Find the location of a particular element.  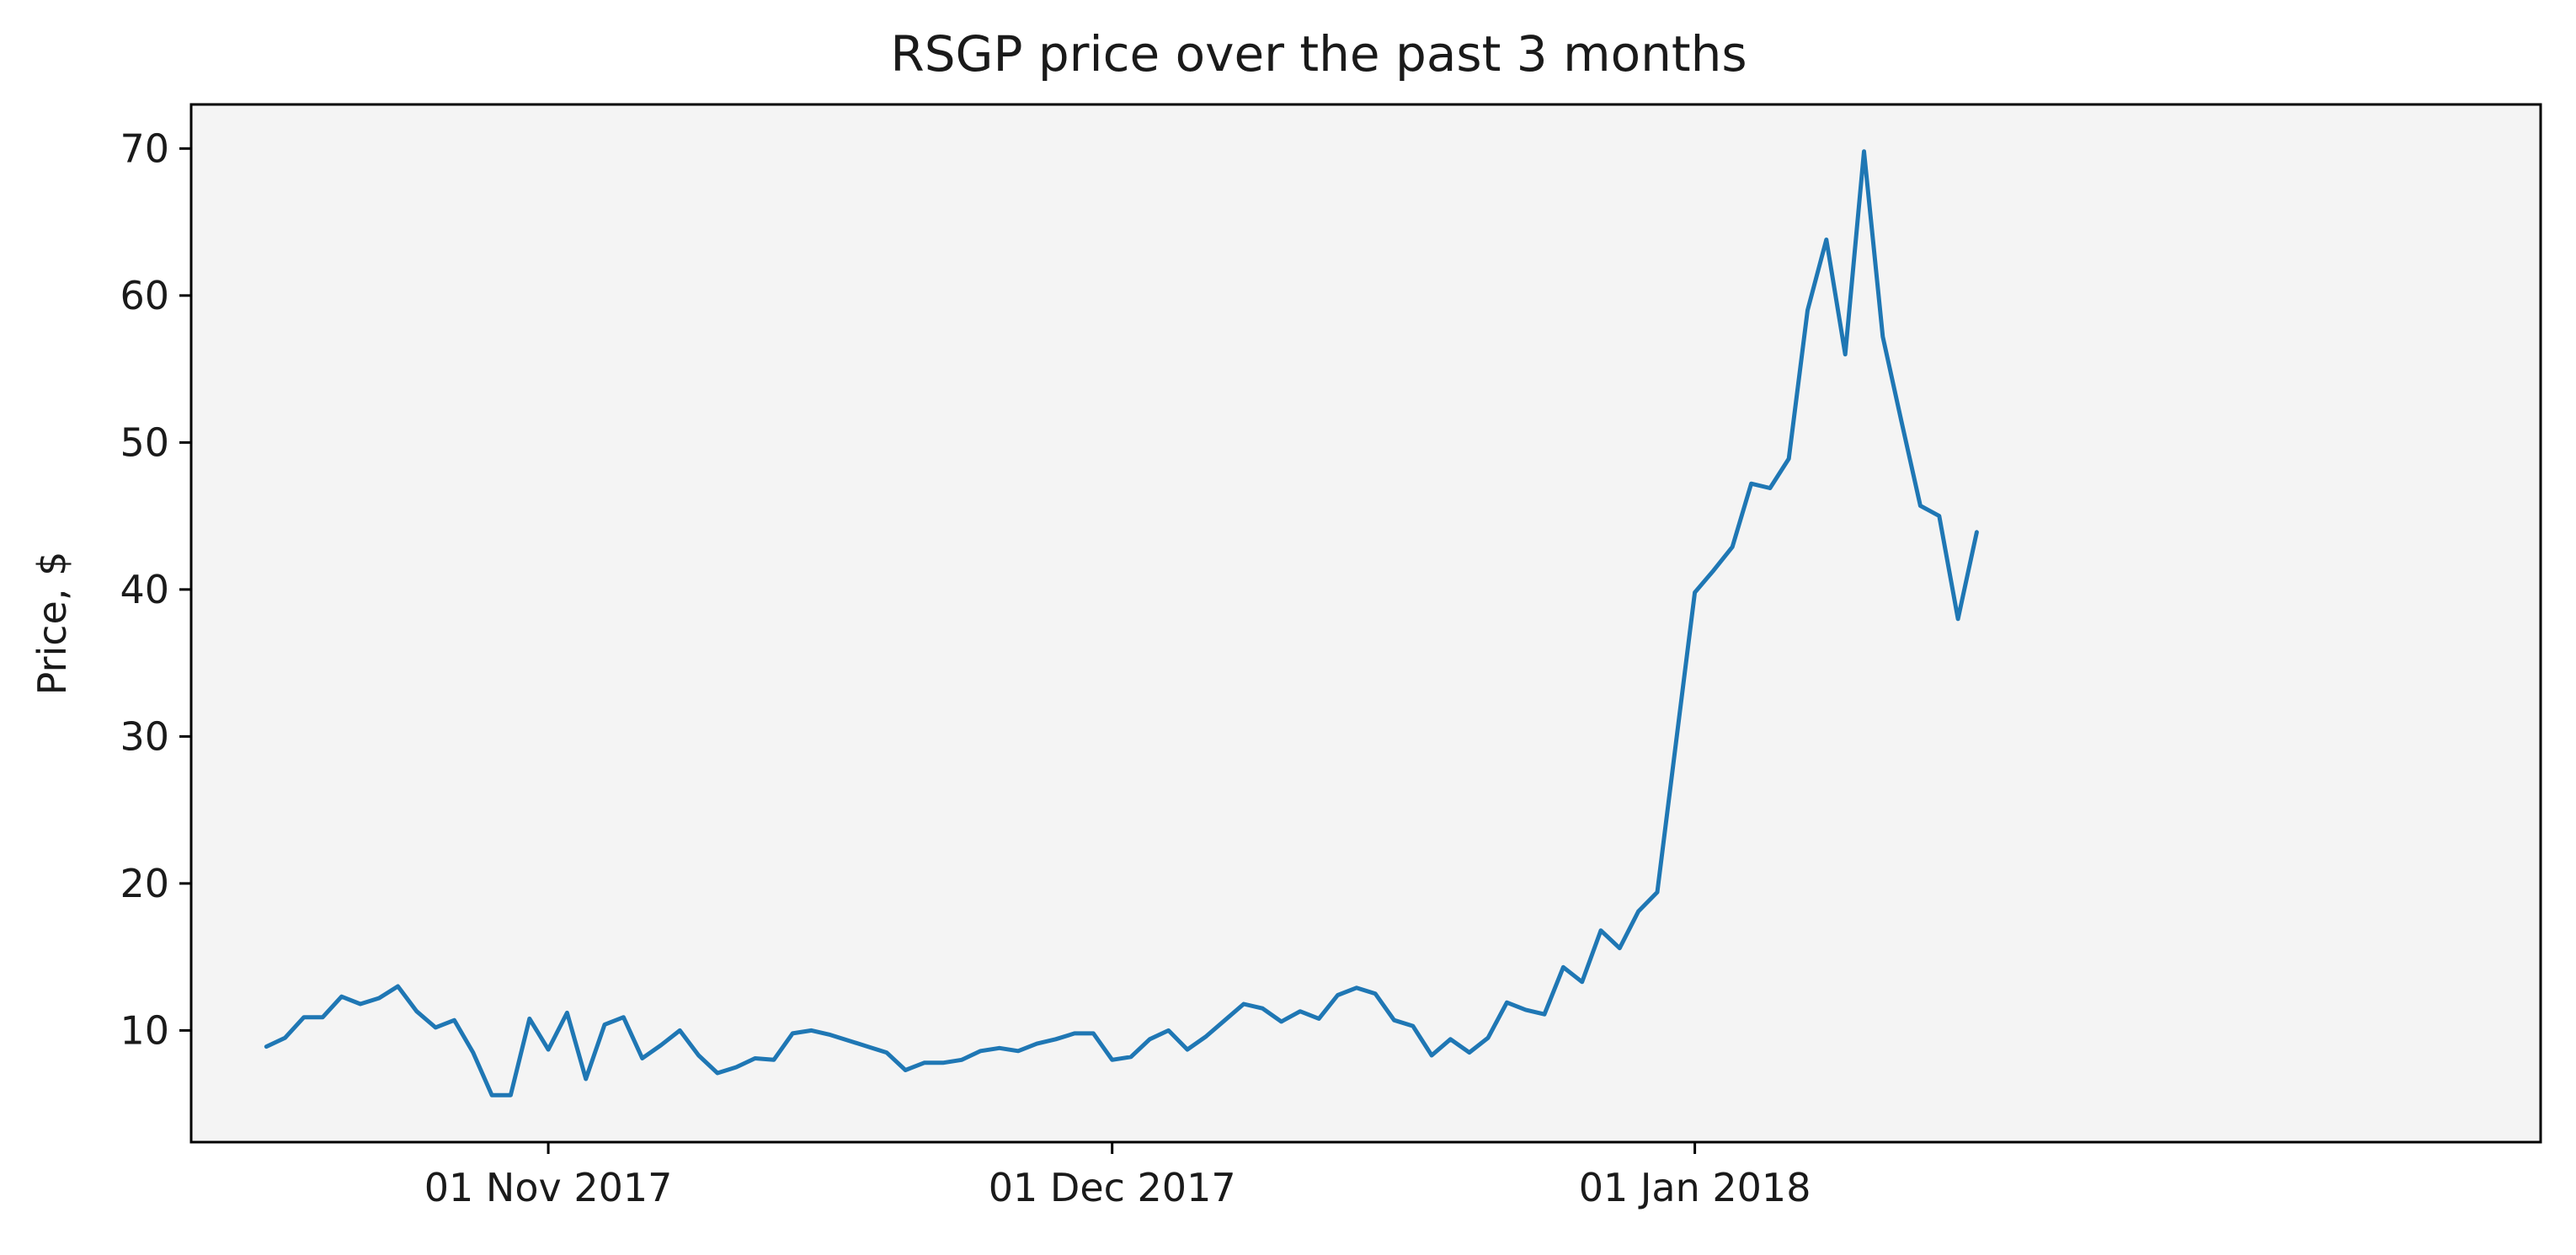

x-axis: 01 Nov 2017 01 Dec 2017 01 Jan 2018 is located at coordinates (1117, 1176).